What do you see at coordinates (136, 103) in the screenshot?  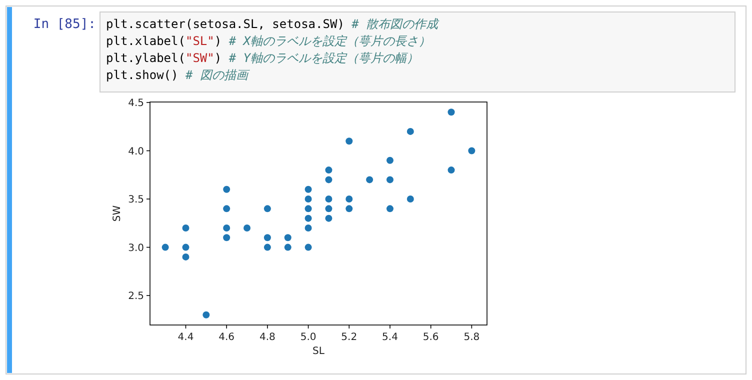 I see `y-tick-label: 4.5` at bounding box center [136, 103].